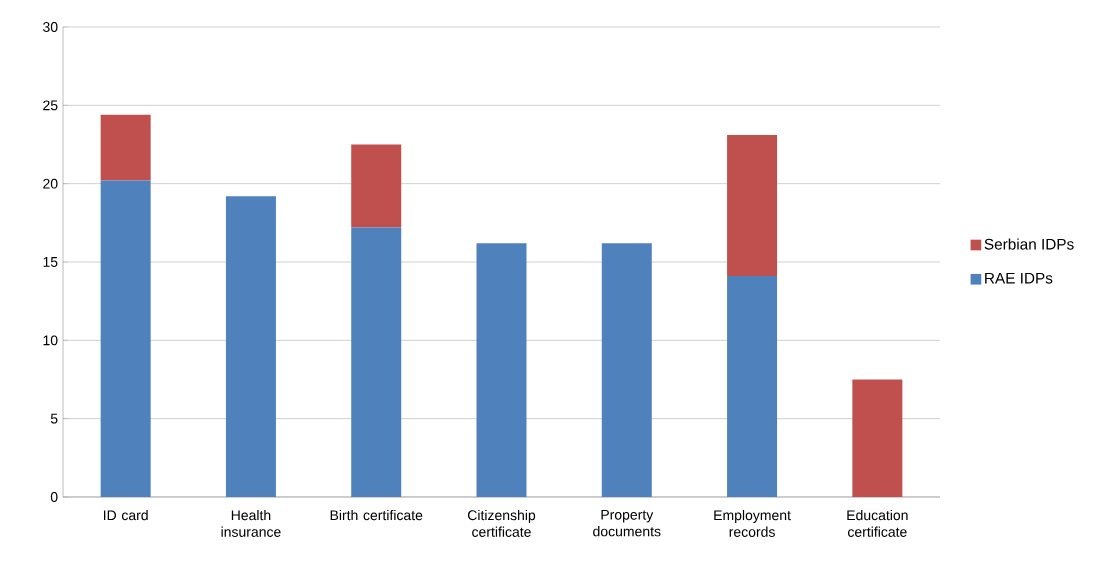  Describe the element at coordinates (50, 105) in the screenshot. I see `y-tick-label: 25` at that location.